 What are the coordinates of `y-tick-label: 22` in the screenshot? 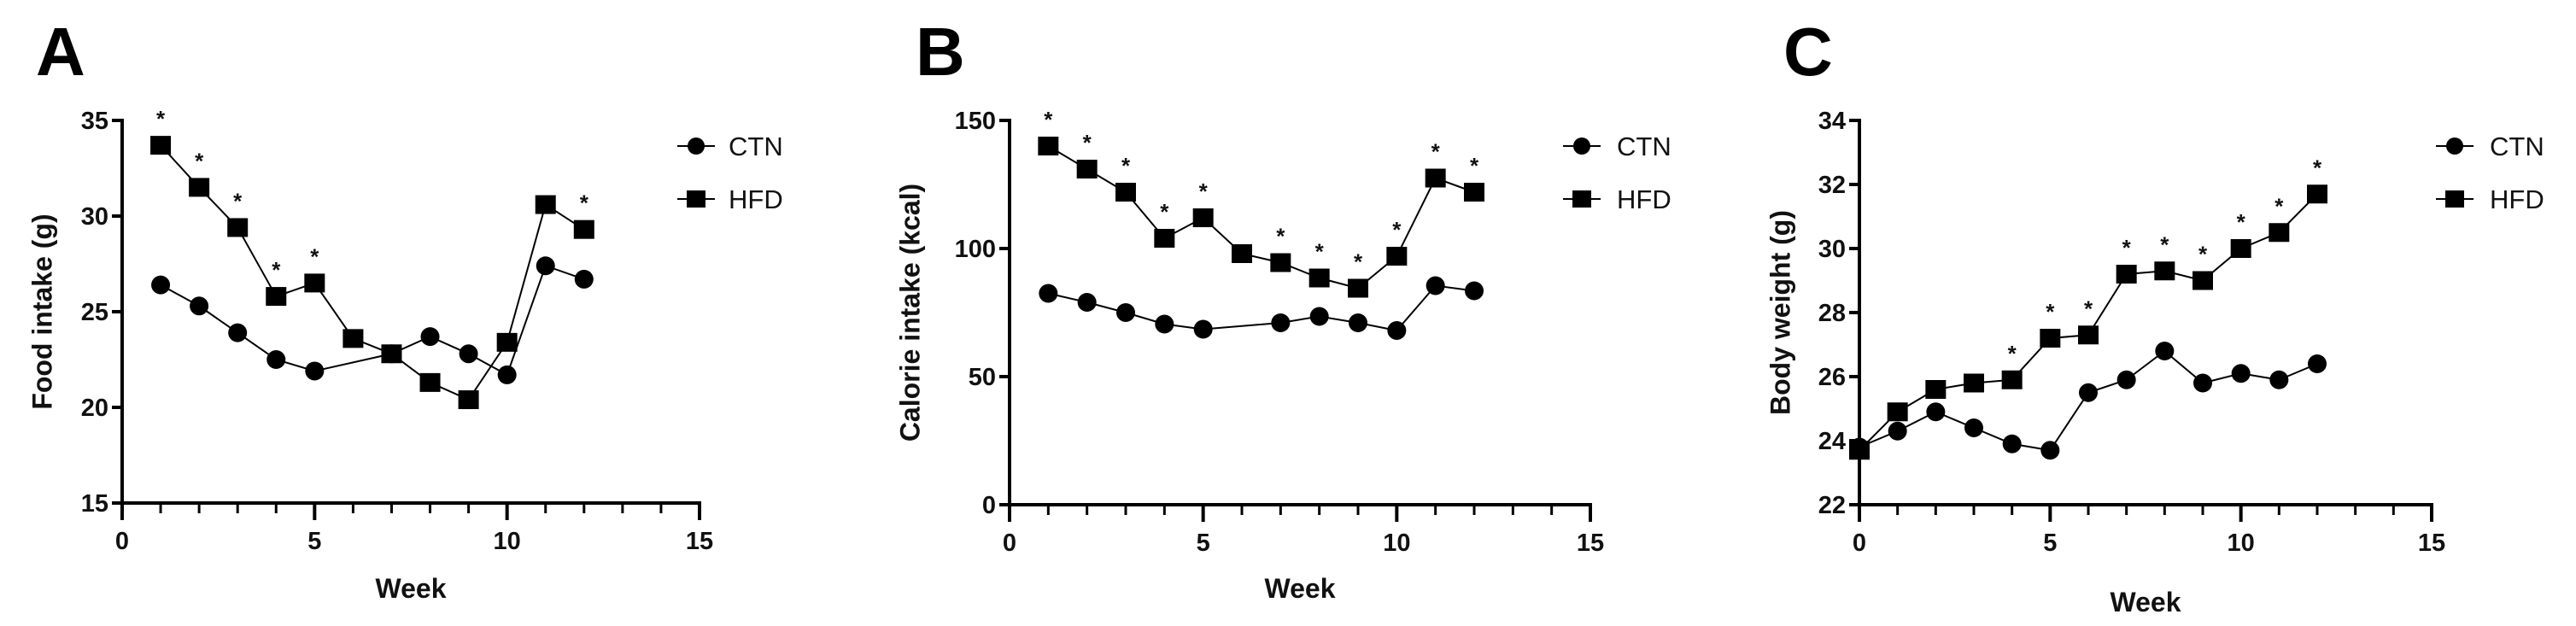 It's located at (1832, 506).